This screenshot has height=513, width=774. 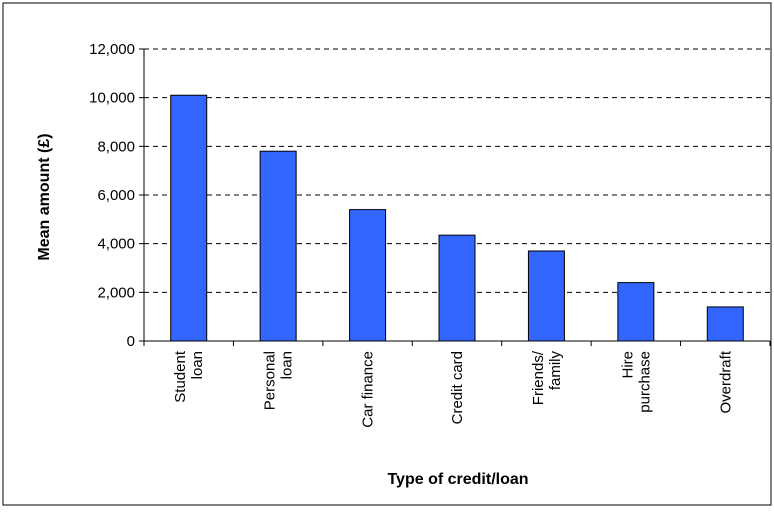 I want to click on x-category-label-3: Credit card, so click(x=457, y=387).